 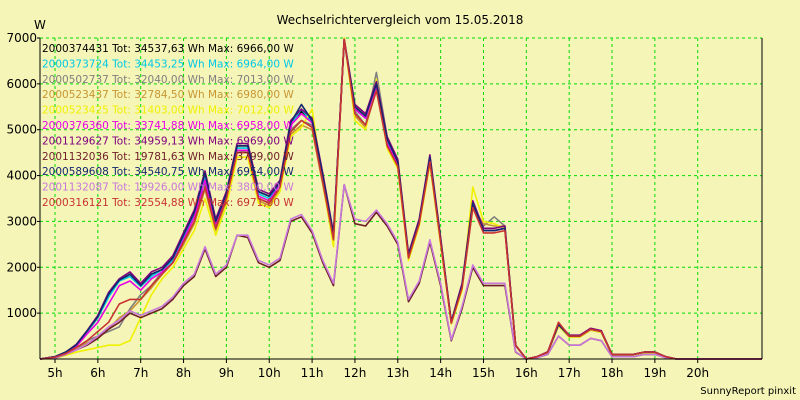 What do you see at coordinates (748, 391) in the screenshot?
I see `footer-credit: SunnyReport pinxit` at bounding box center [748, 391].